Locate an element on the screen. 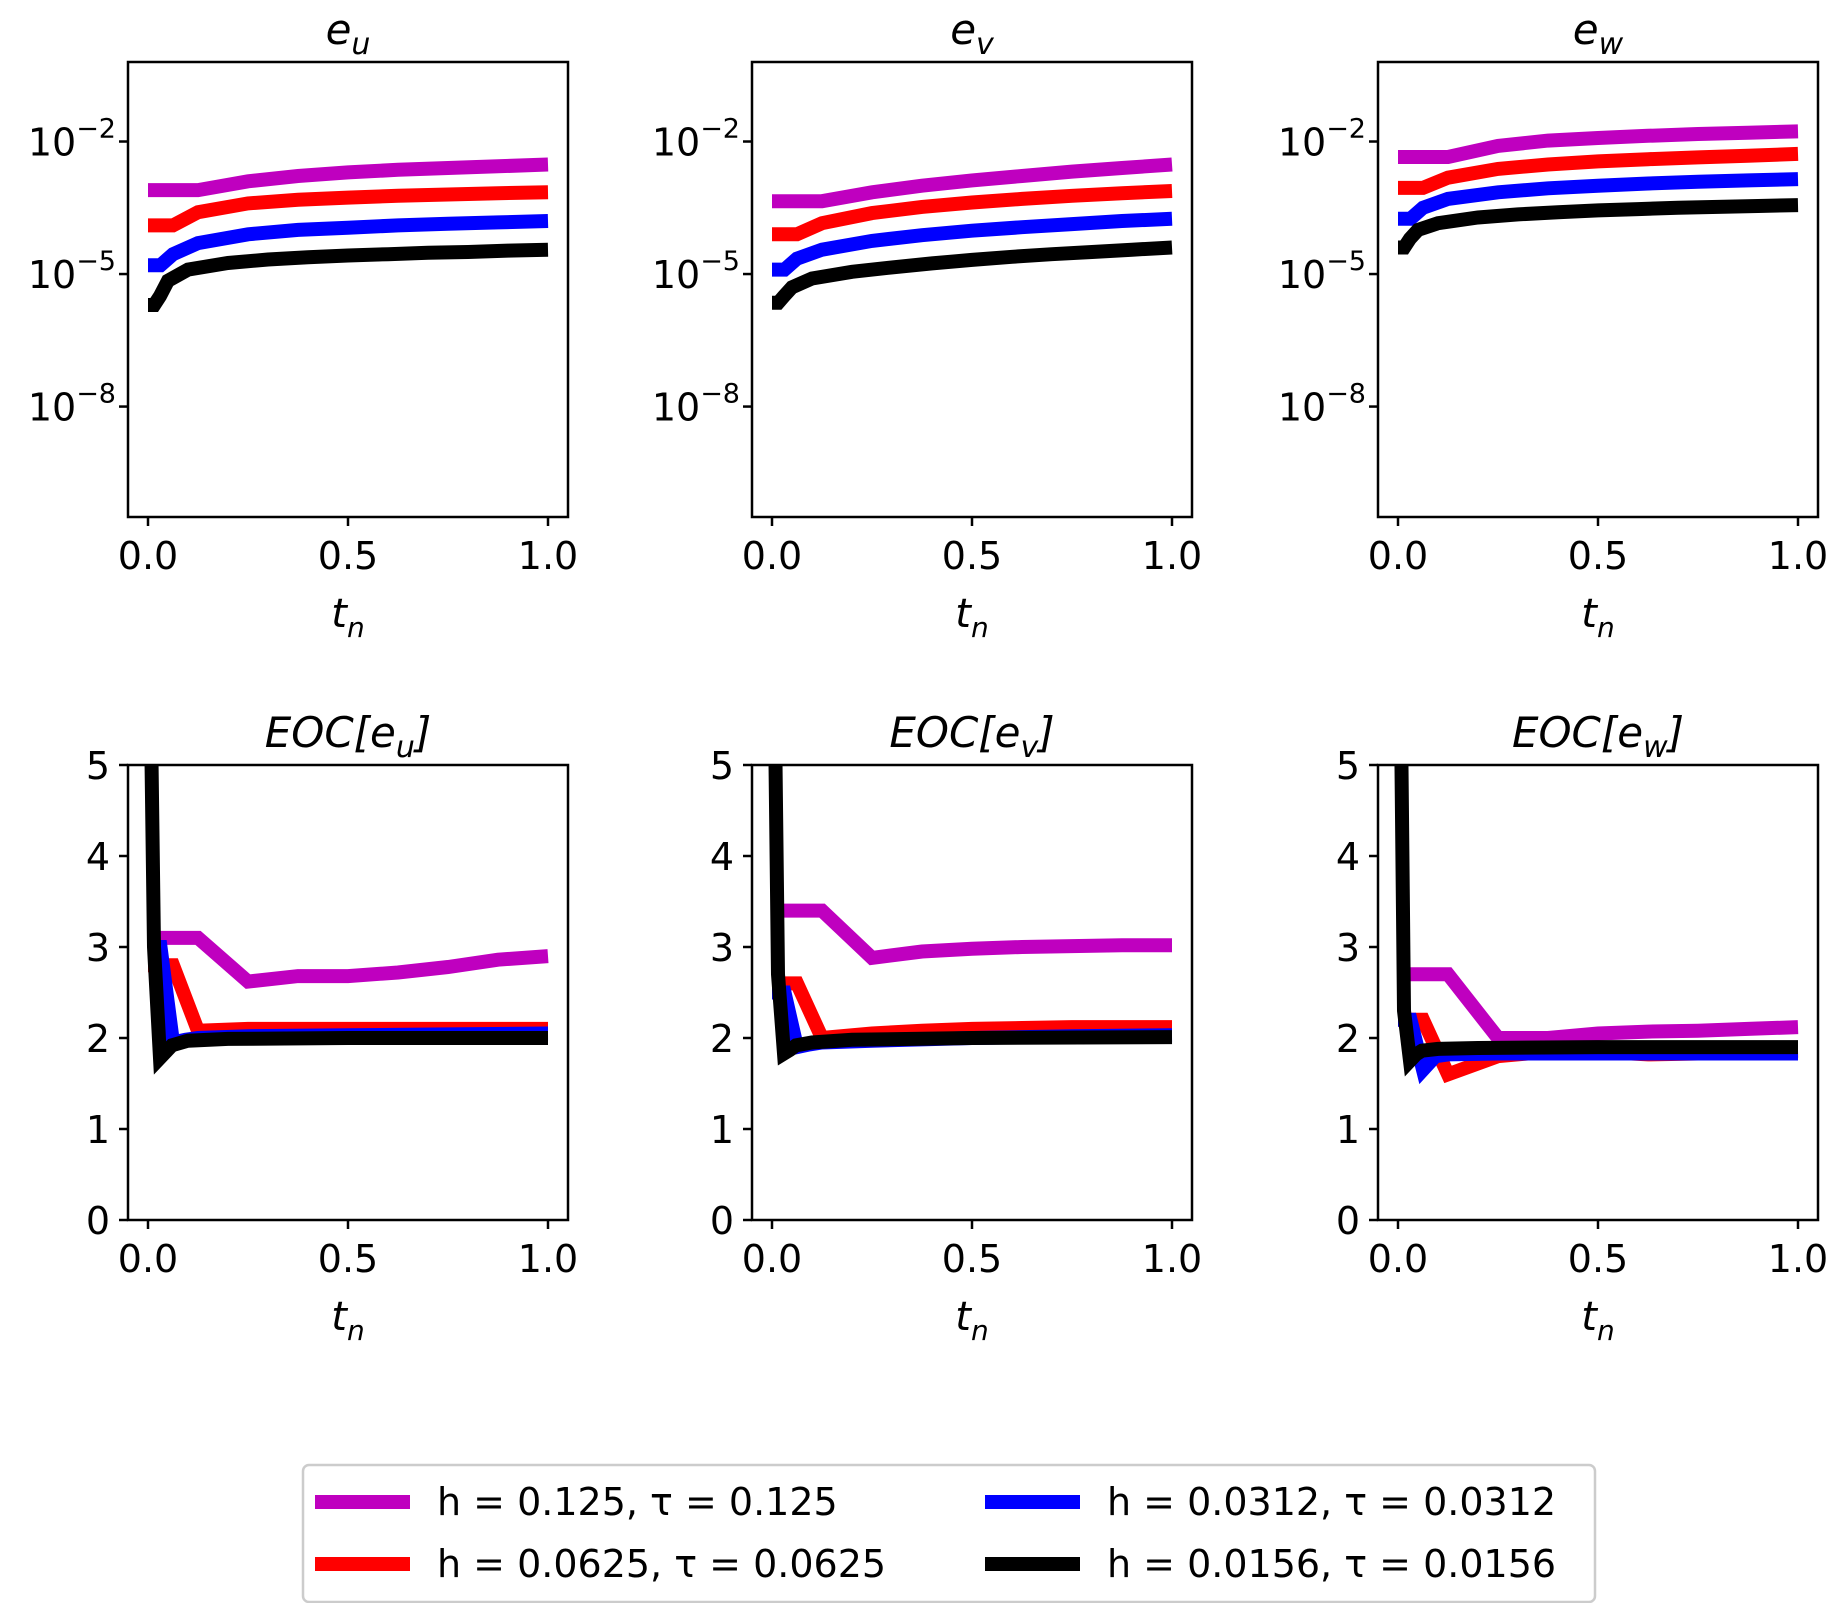 The image size is (1831, 1603). series-line-eoc_ew-s1 is located at coordinates (1598, 1006).